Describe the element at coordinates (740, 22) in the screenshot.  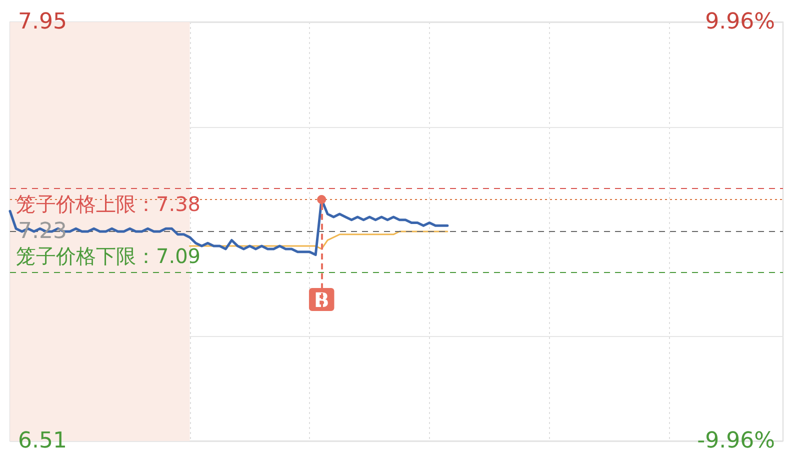
I see `y2-tick-label: 9.96%` at that location.